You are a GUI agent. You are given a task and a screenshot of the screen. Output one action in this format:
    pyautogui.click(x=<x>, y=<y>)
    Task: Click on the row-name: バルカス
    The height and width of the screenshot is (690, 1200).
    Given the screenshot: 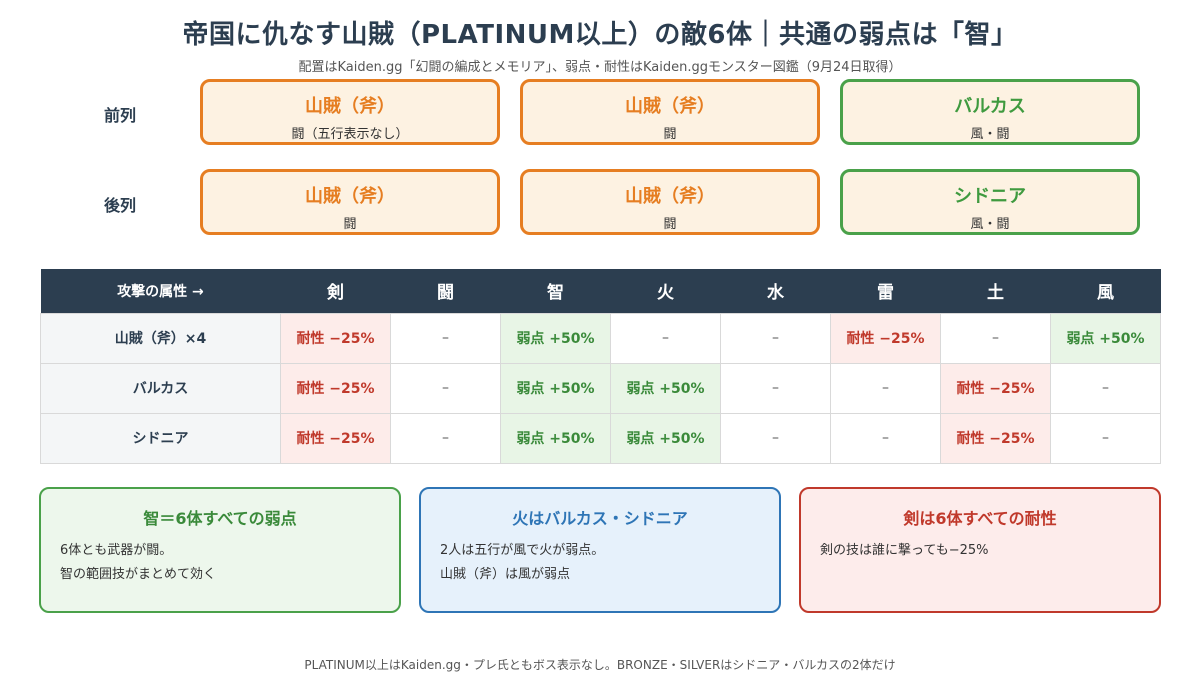 What is the action you would take?
    pyautogui.click(x=160, y=388)
    